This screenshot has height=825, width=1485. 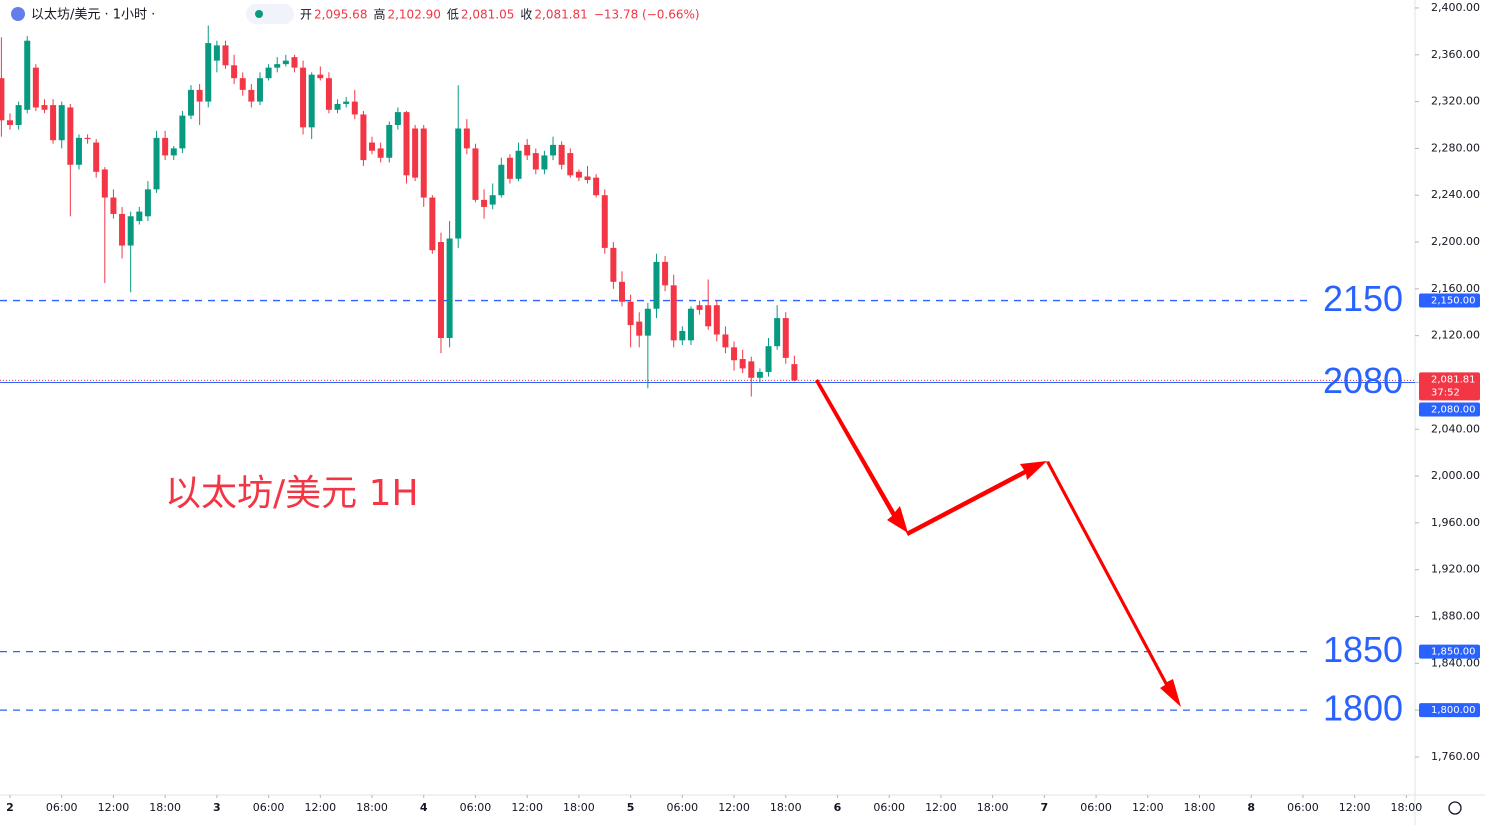 What do you see at coordinates (1455, 808) in the screenshot?
I see `settings-icon` at bounding box center [1455, 808].